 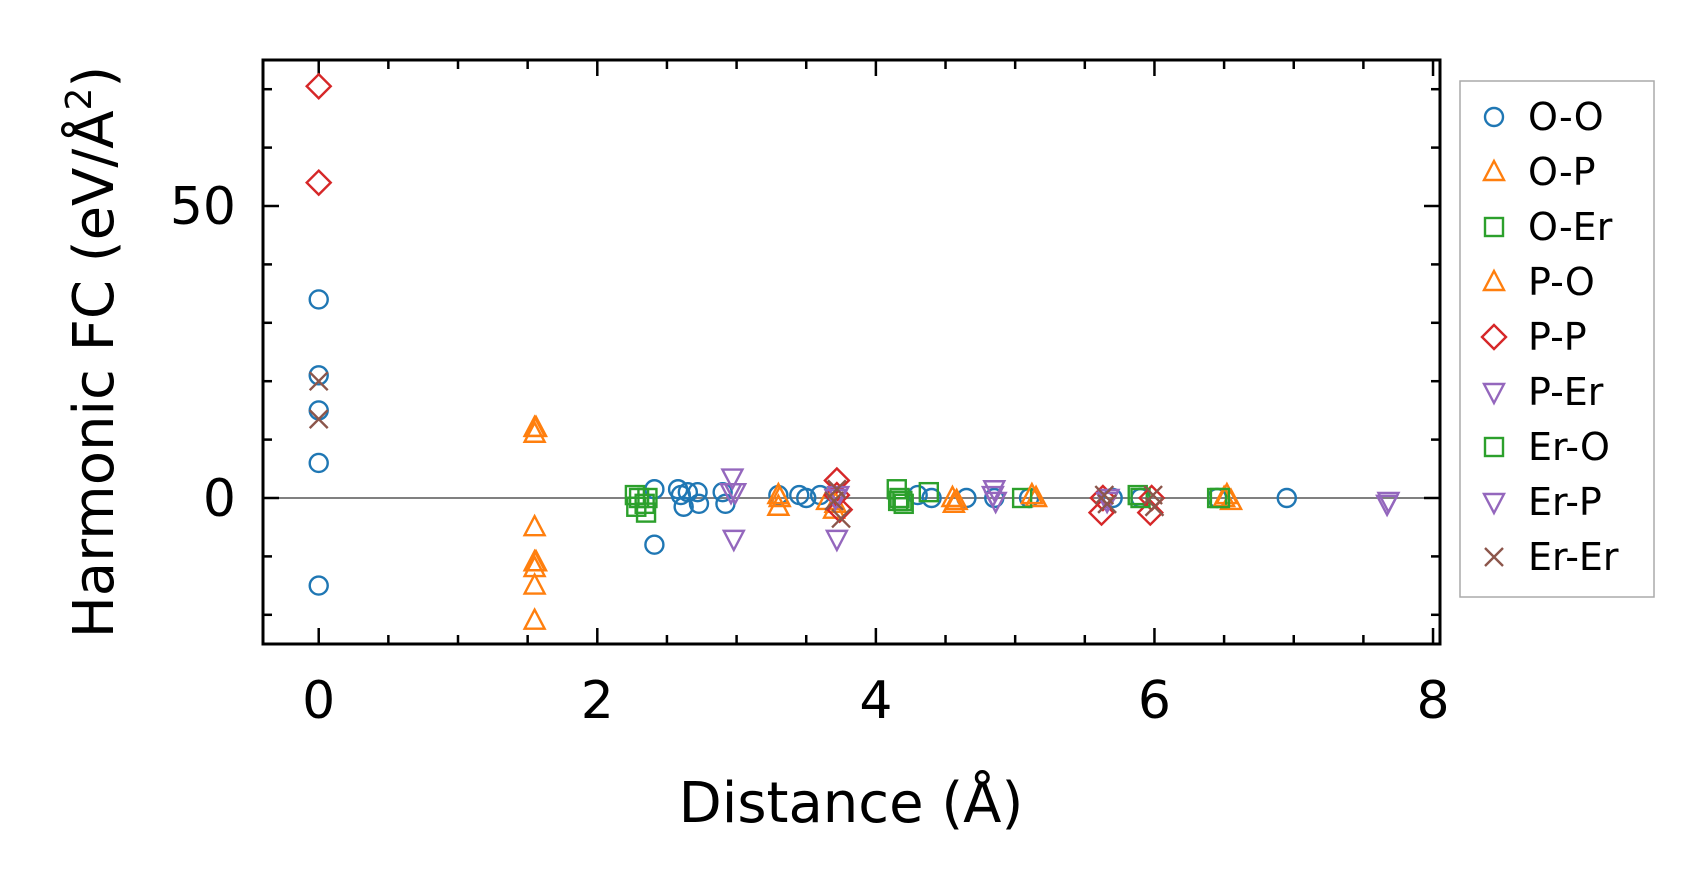 I want to click on legend-item-p-er: P-Er, so click(x=1543, y=392).